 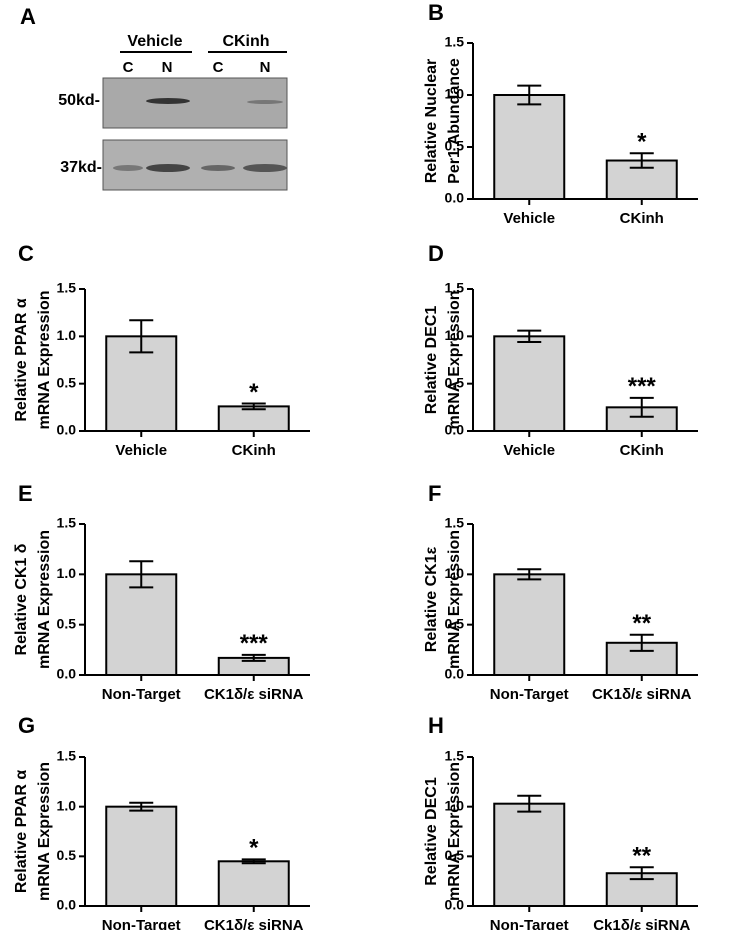 What do you see at coordinates (254, 643) in the screenshot?
I see `significance: ***` at bounding box center [254, 643].